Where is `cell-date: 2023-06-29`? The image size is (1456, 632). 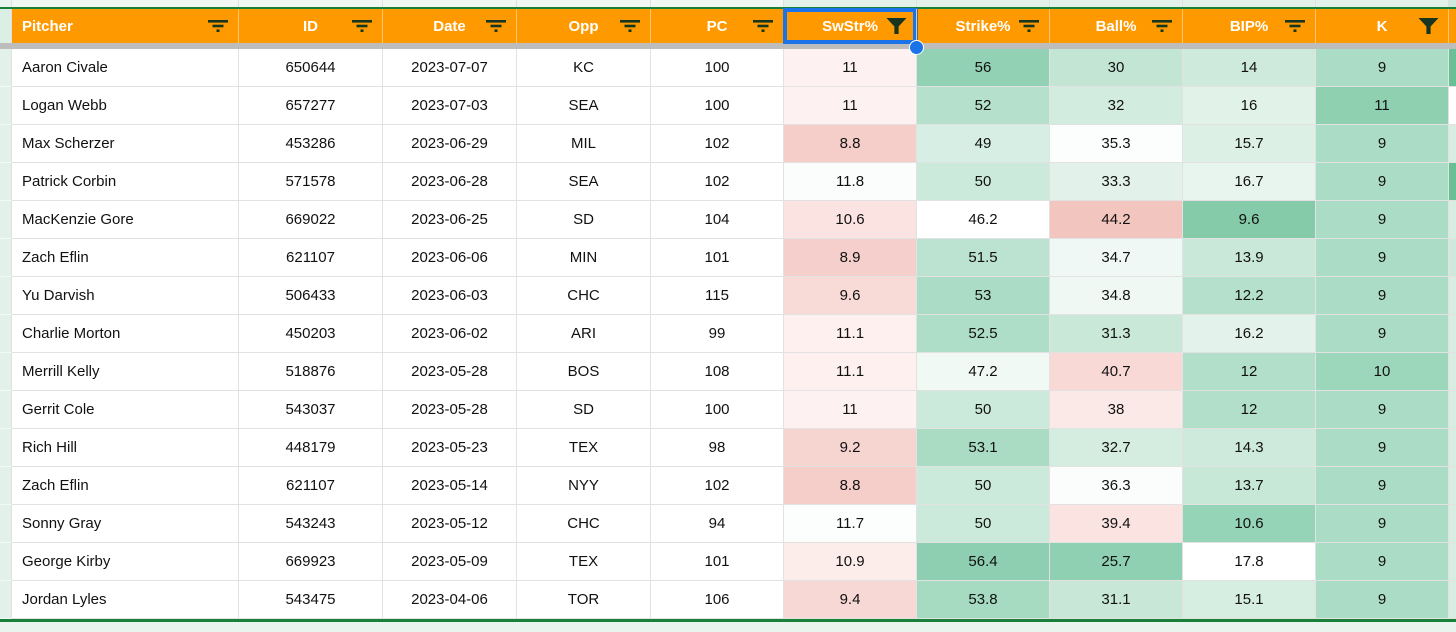 cell-date: 2023-06-29 is located at coordinates (450, 144).